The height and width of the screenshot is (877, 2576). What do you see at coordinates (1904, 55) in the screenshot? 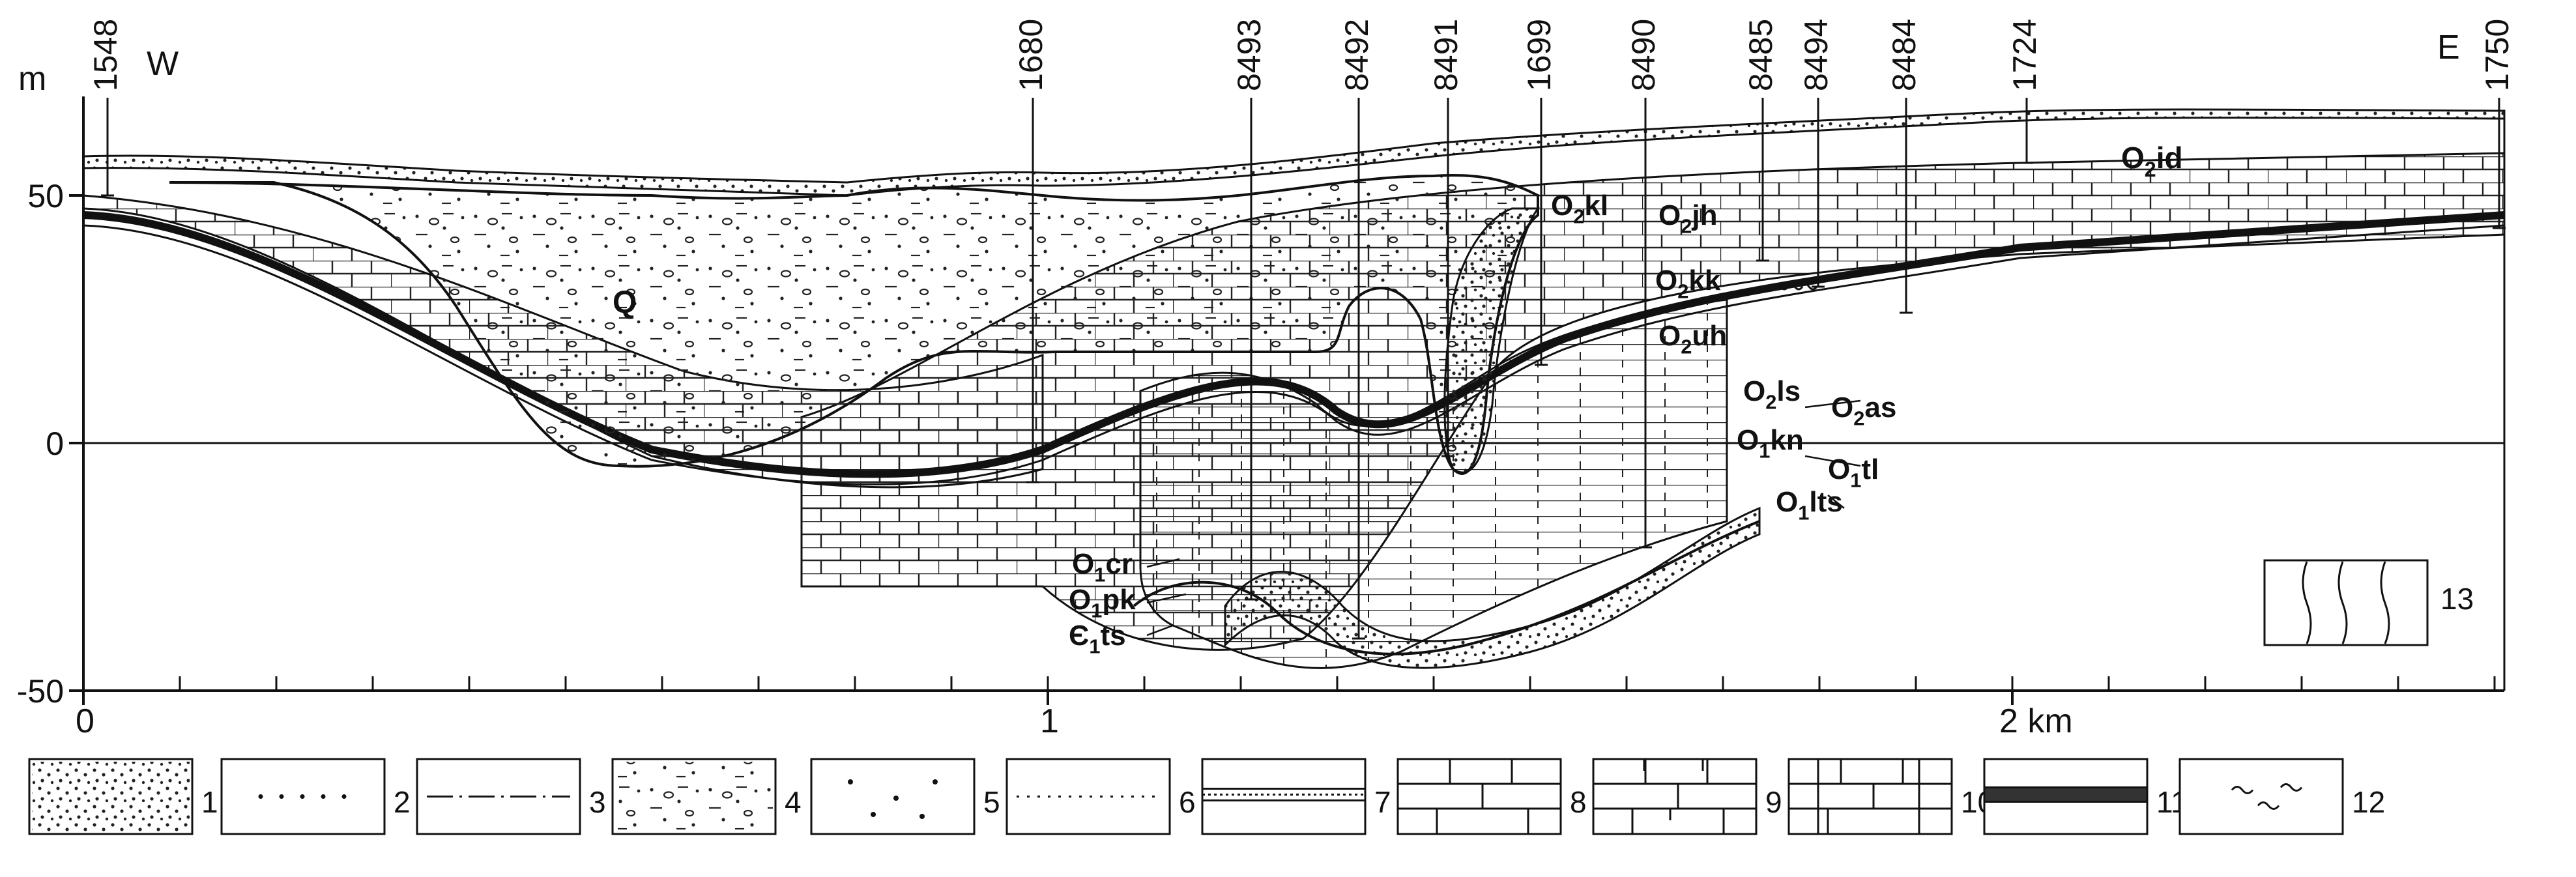
I see `well-label-8484: 8484` at bounding box center [1904, 55].